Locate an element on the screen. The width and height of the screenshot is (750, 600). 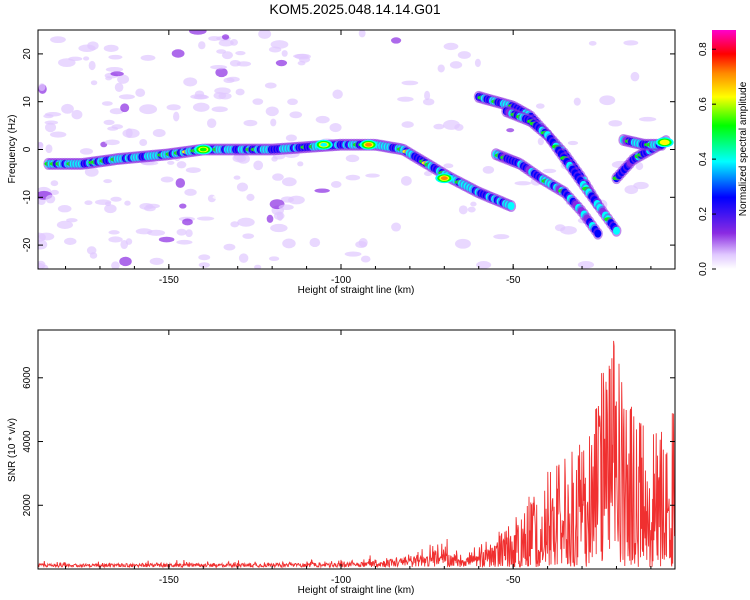
y-tick-label: 4000 is located at coordinates (27, 441).